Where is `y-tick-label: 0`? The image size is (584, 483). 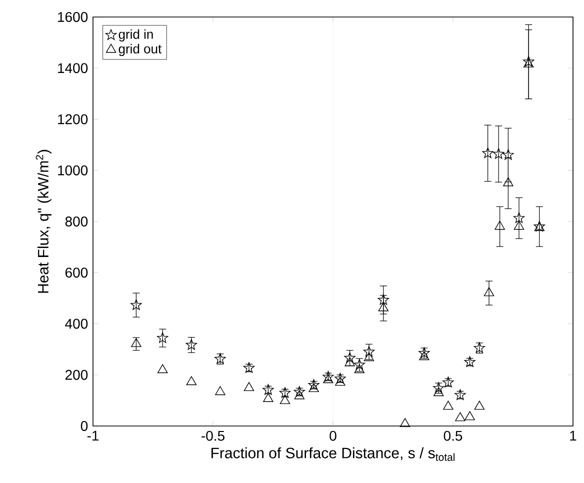
y-tick-label: 0 is located at coordinates (84, 426).